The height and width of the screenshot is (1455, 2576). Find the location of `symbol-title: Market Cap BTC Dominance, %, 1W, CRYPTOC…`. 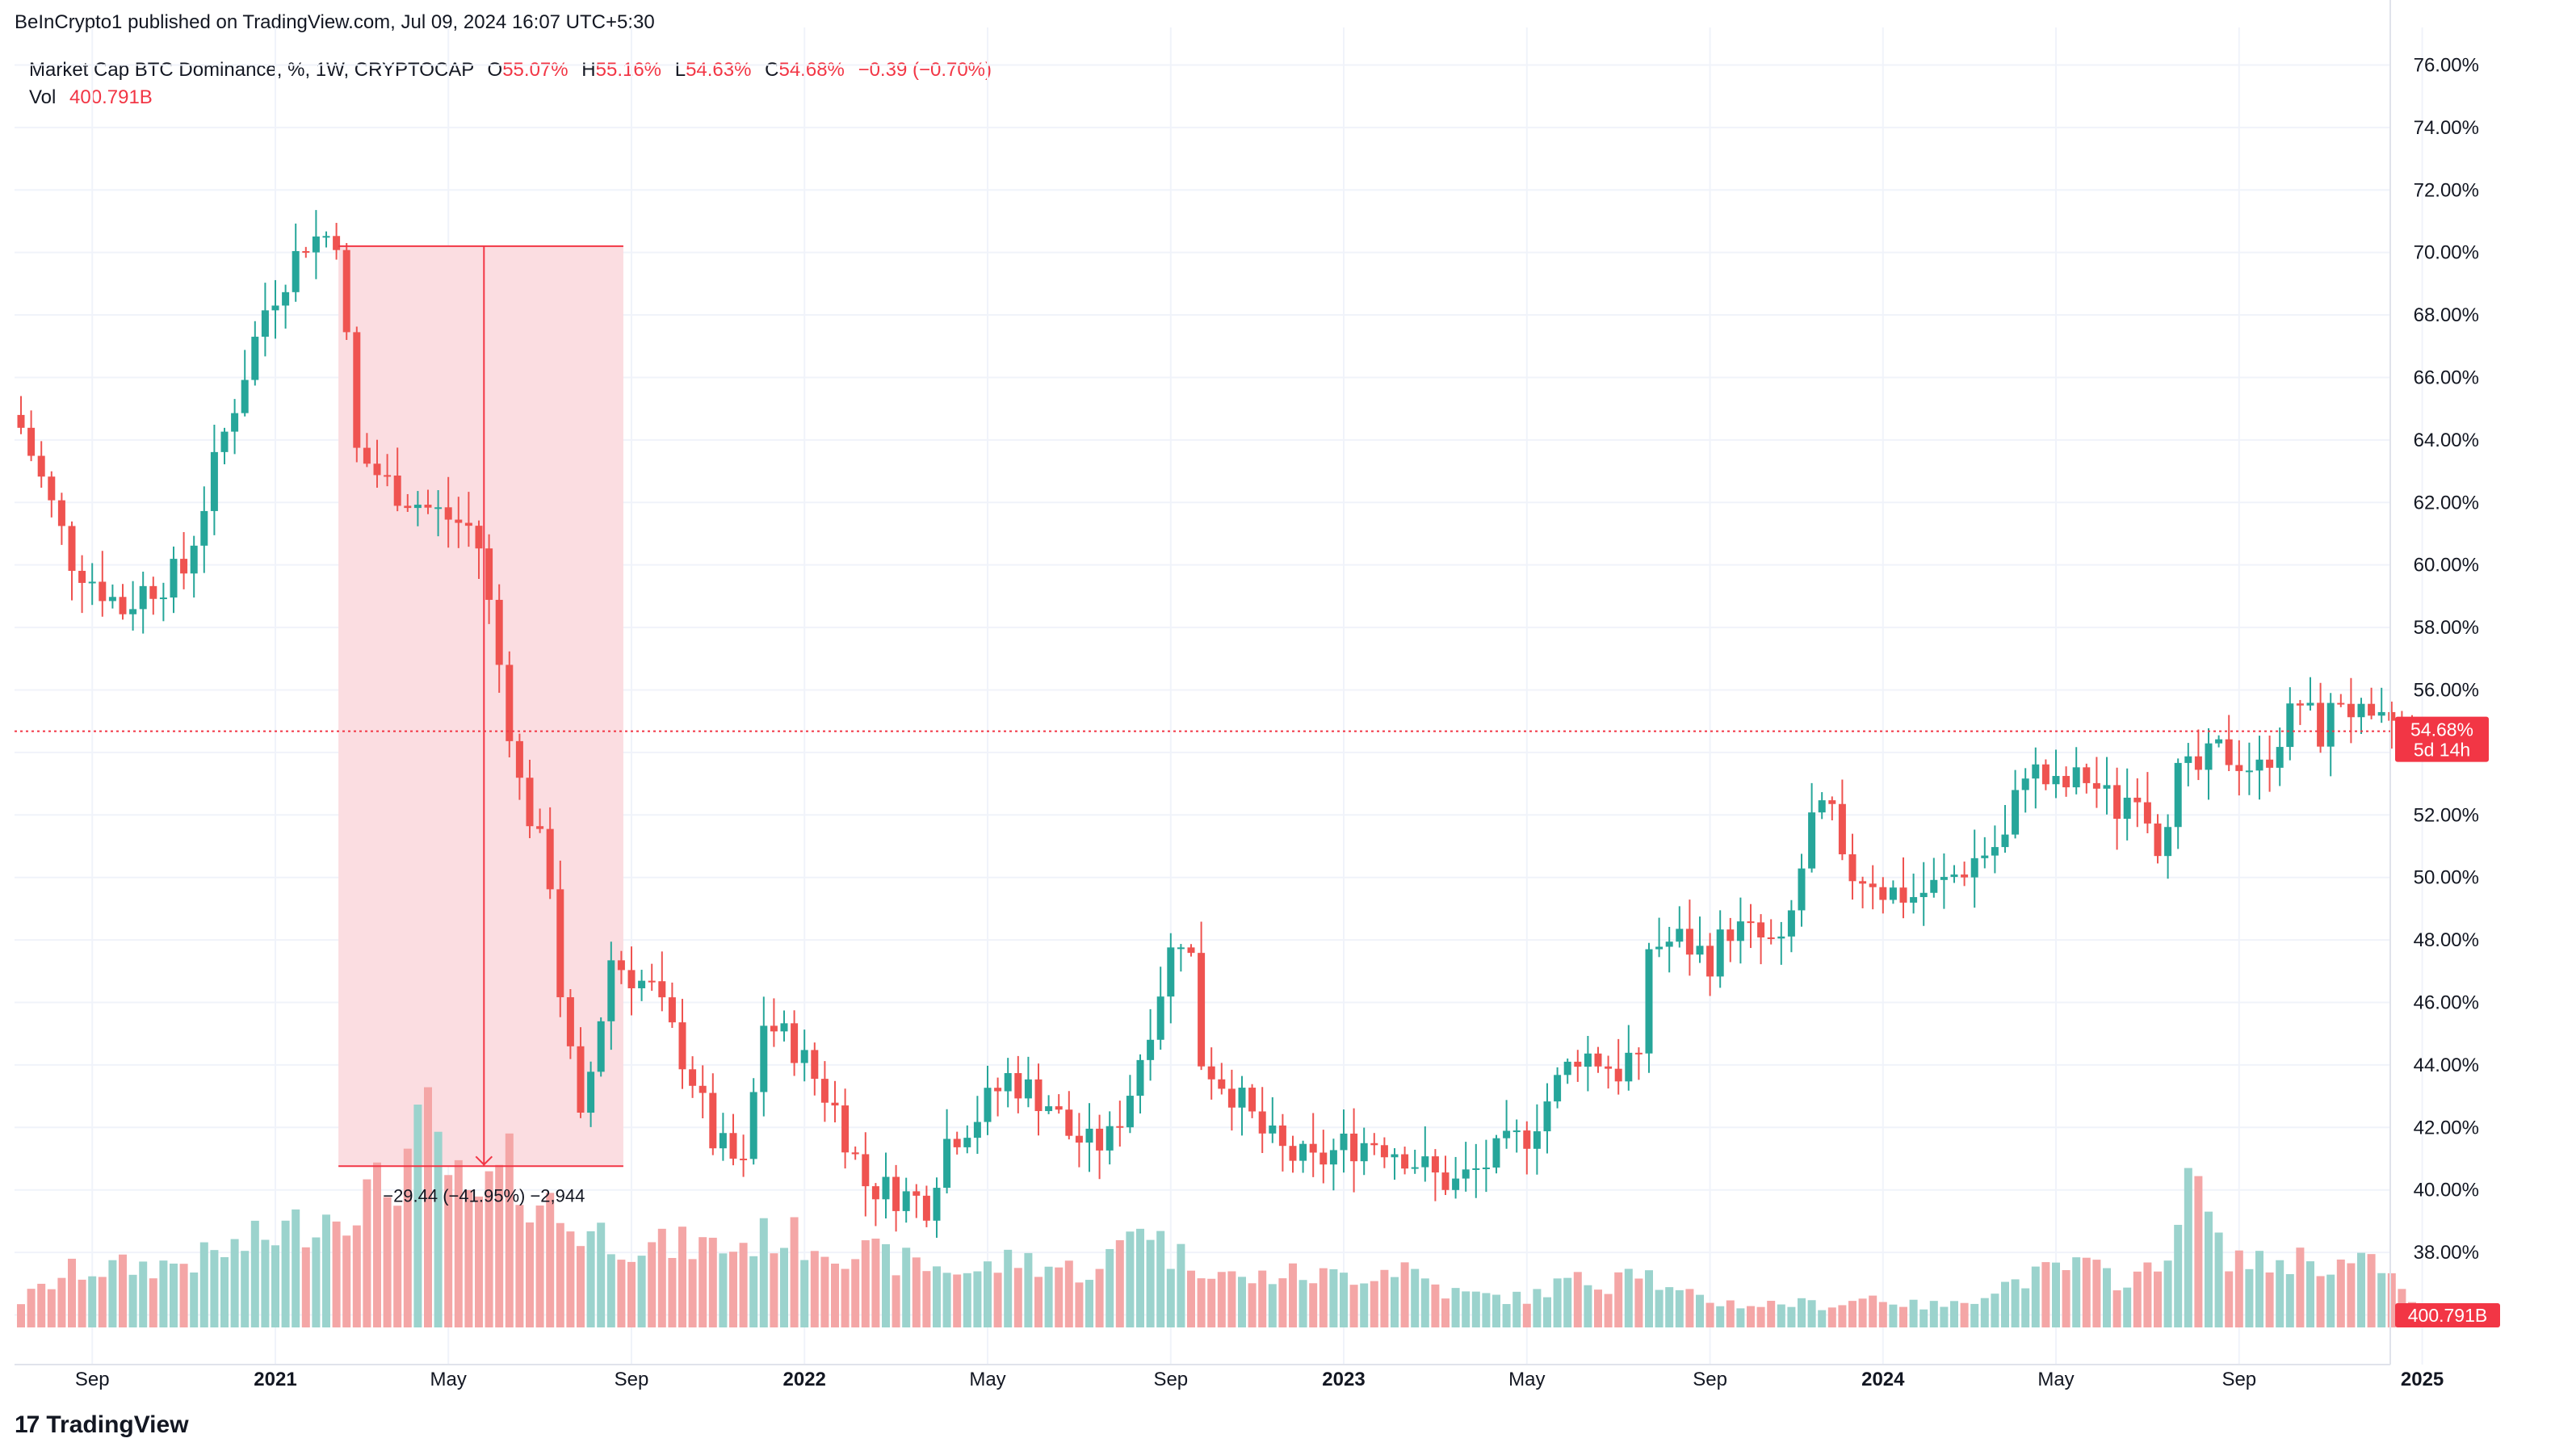

symbol-title: Market Cap BTC Dominance, %, 1W, CRYPTOC… is located at coordinates (251, 70).